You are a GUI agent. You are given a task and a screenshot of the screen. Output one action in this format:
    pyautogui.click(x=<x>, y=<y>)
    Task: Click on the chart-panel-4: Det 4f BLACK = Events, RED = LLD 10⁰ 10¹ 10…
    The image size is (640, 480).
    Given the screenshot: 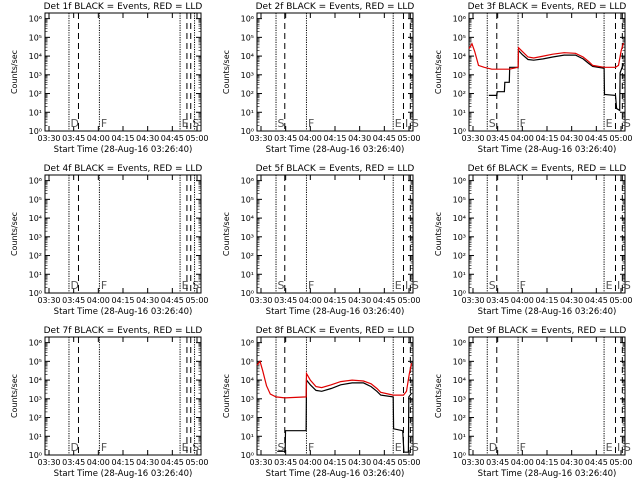 What is the action you would take?
    pyautogui.click(x=109, y=240)
    